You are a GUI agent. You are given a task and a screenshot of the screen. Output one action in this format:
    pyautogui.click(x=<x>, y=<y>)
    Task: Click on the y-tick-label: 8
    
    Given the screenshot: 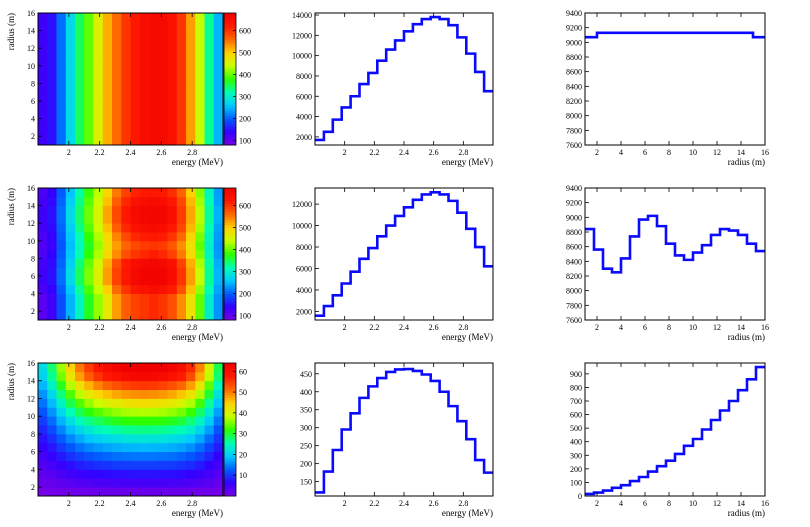 What is the action you would take?
    pyautogui.click(x=33, y=258)
    